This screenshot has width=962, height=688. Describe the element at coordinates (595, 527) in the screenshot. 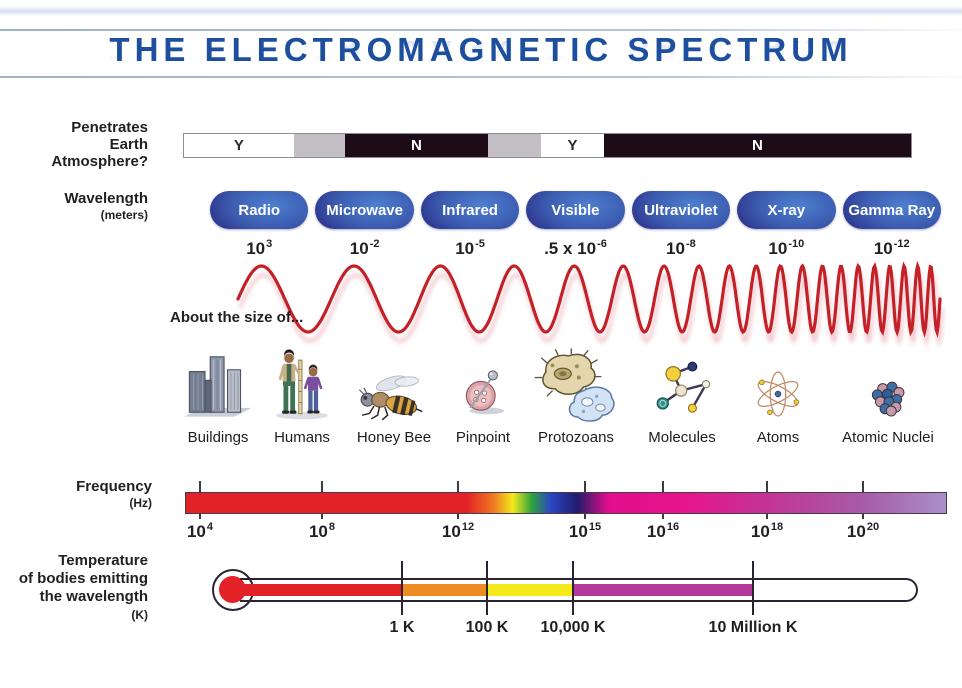

I see `tick-exponent: 15` at that location.